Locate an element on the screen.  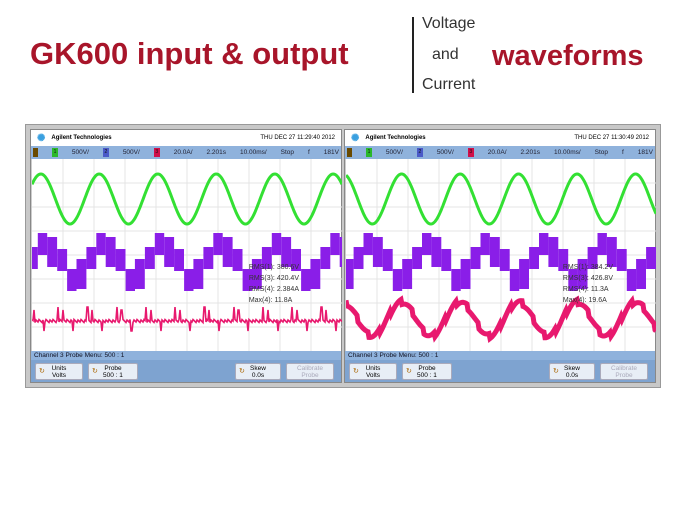
measurement: RMS(4): 2.384A is located at coordinates (273, 289).